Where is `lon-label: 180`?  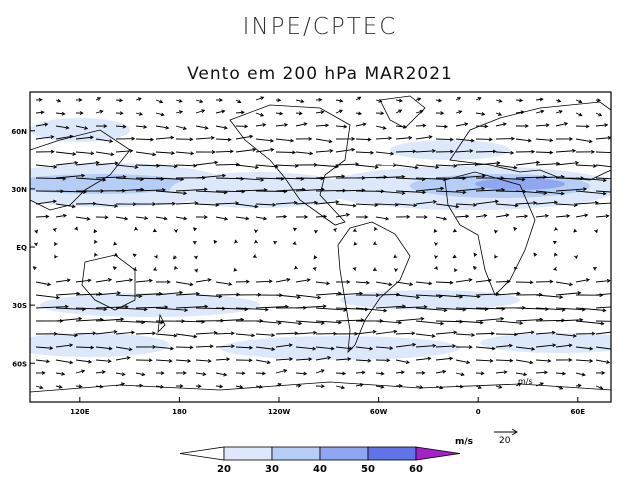
lon-label: 180 is located at coordinates (179, 412).